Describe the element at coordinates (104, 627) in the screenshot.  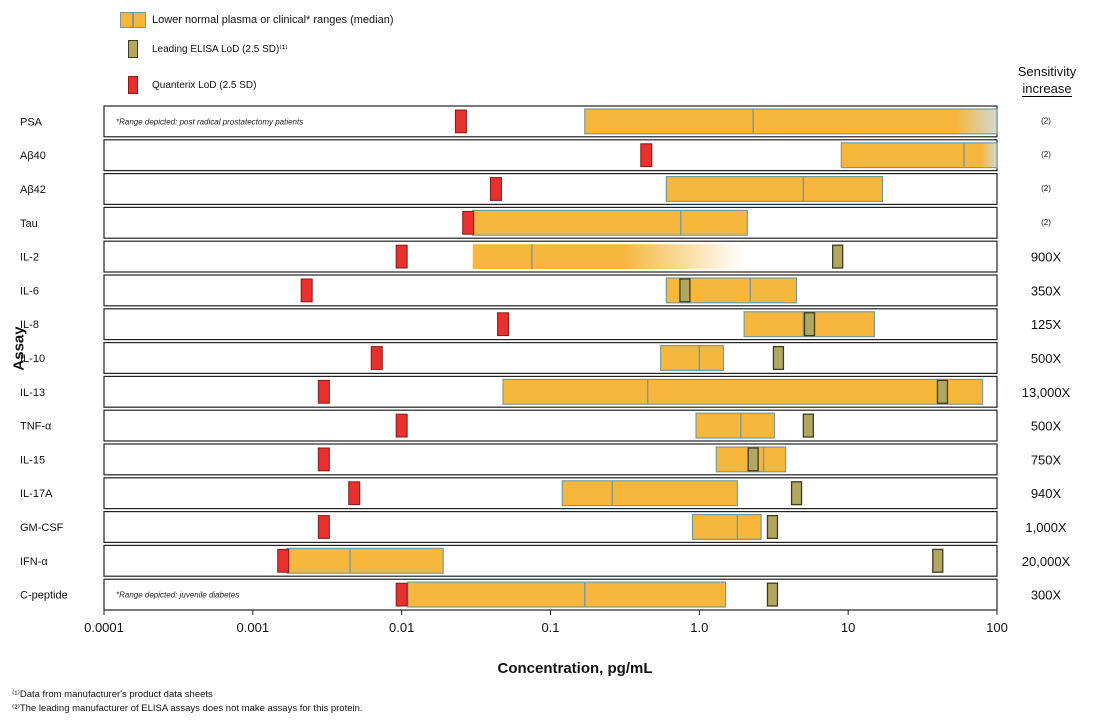
I see `x-tick-label: 0.0001` at that location.